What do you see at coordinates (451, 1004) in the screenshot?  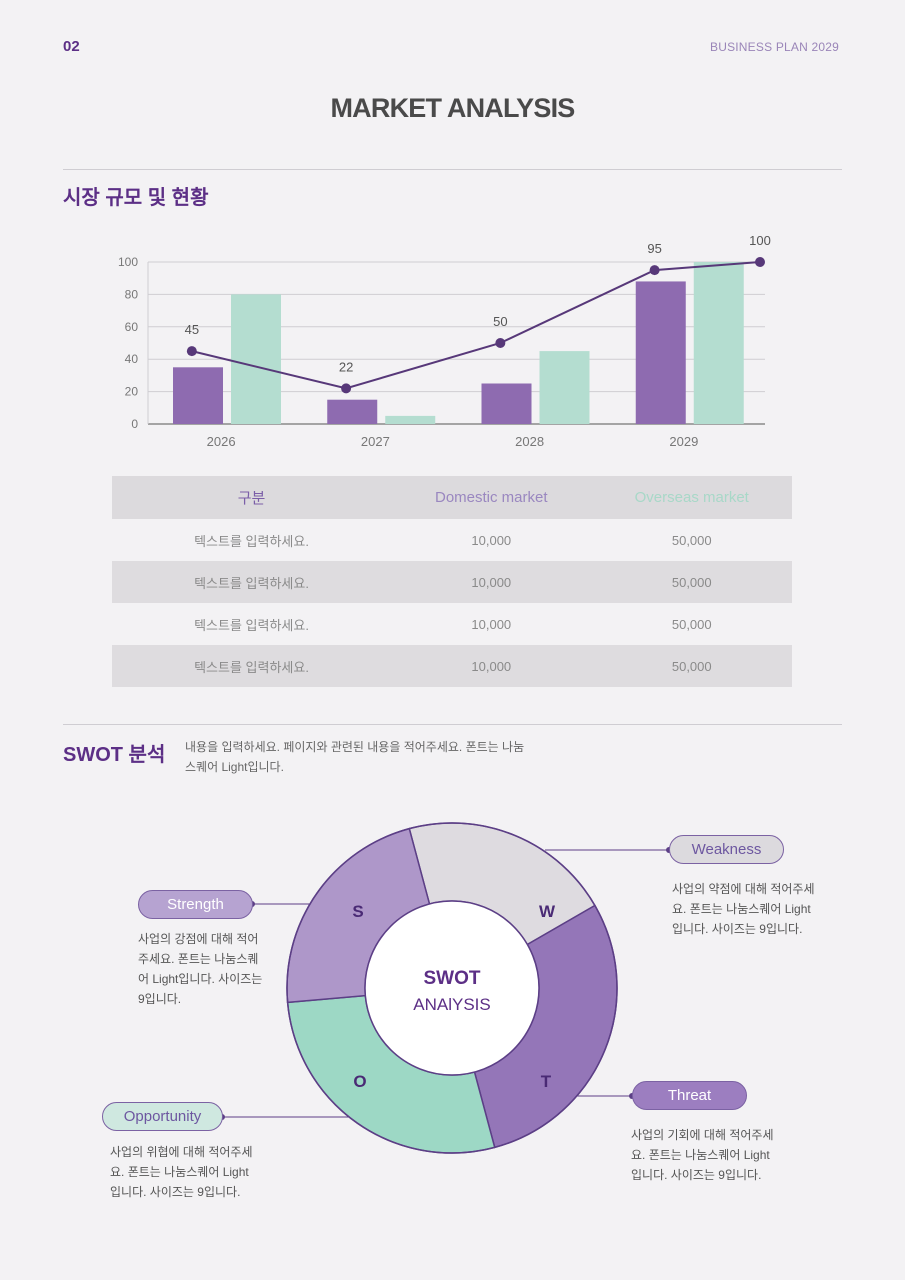 I see `swot-center-subtitle: ANAlYSIS` at bounding box center [451, 1004].